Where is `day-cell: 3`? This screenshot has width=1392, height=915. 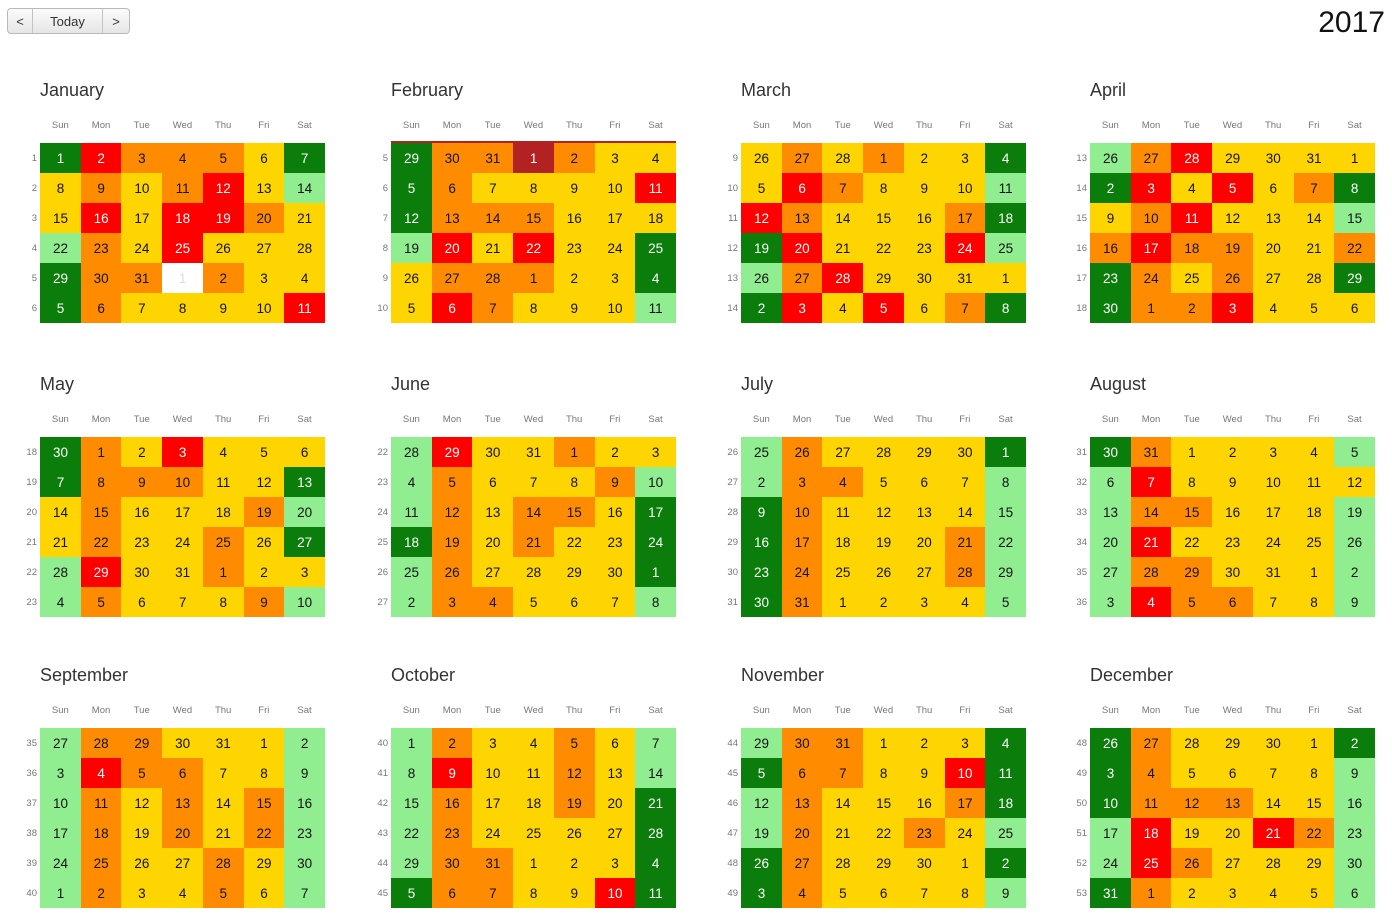
day-cell: 3 is located at coordinates (1110, 602).